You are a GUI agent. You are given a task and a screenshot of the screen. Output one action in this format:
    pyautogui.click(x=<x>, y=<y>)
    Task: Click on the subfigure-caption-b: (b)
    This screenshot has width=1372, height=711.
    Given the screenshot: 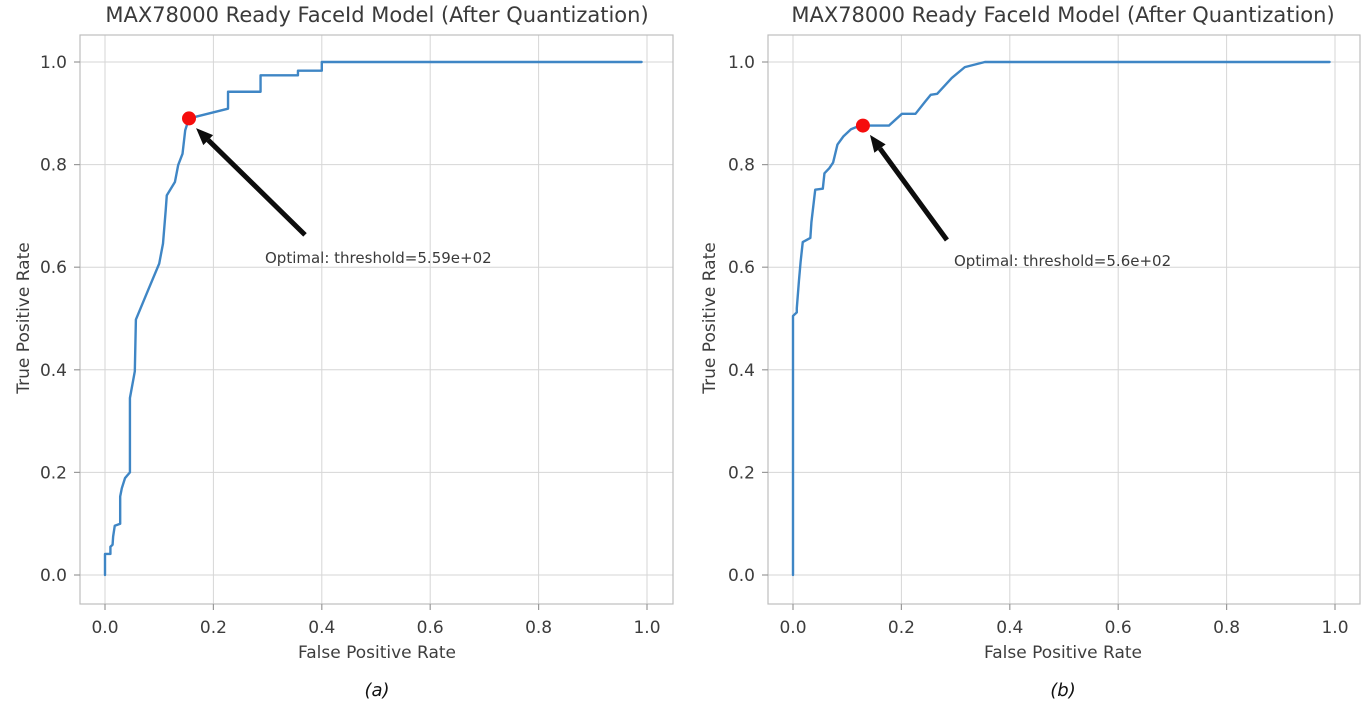 What is the action you would take?
    pyautogui.click(x=1063, y=690)
    